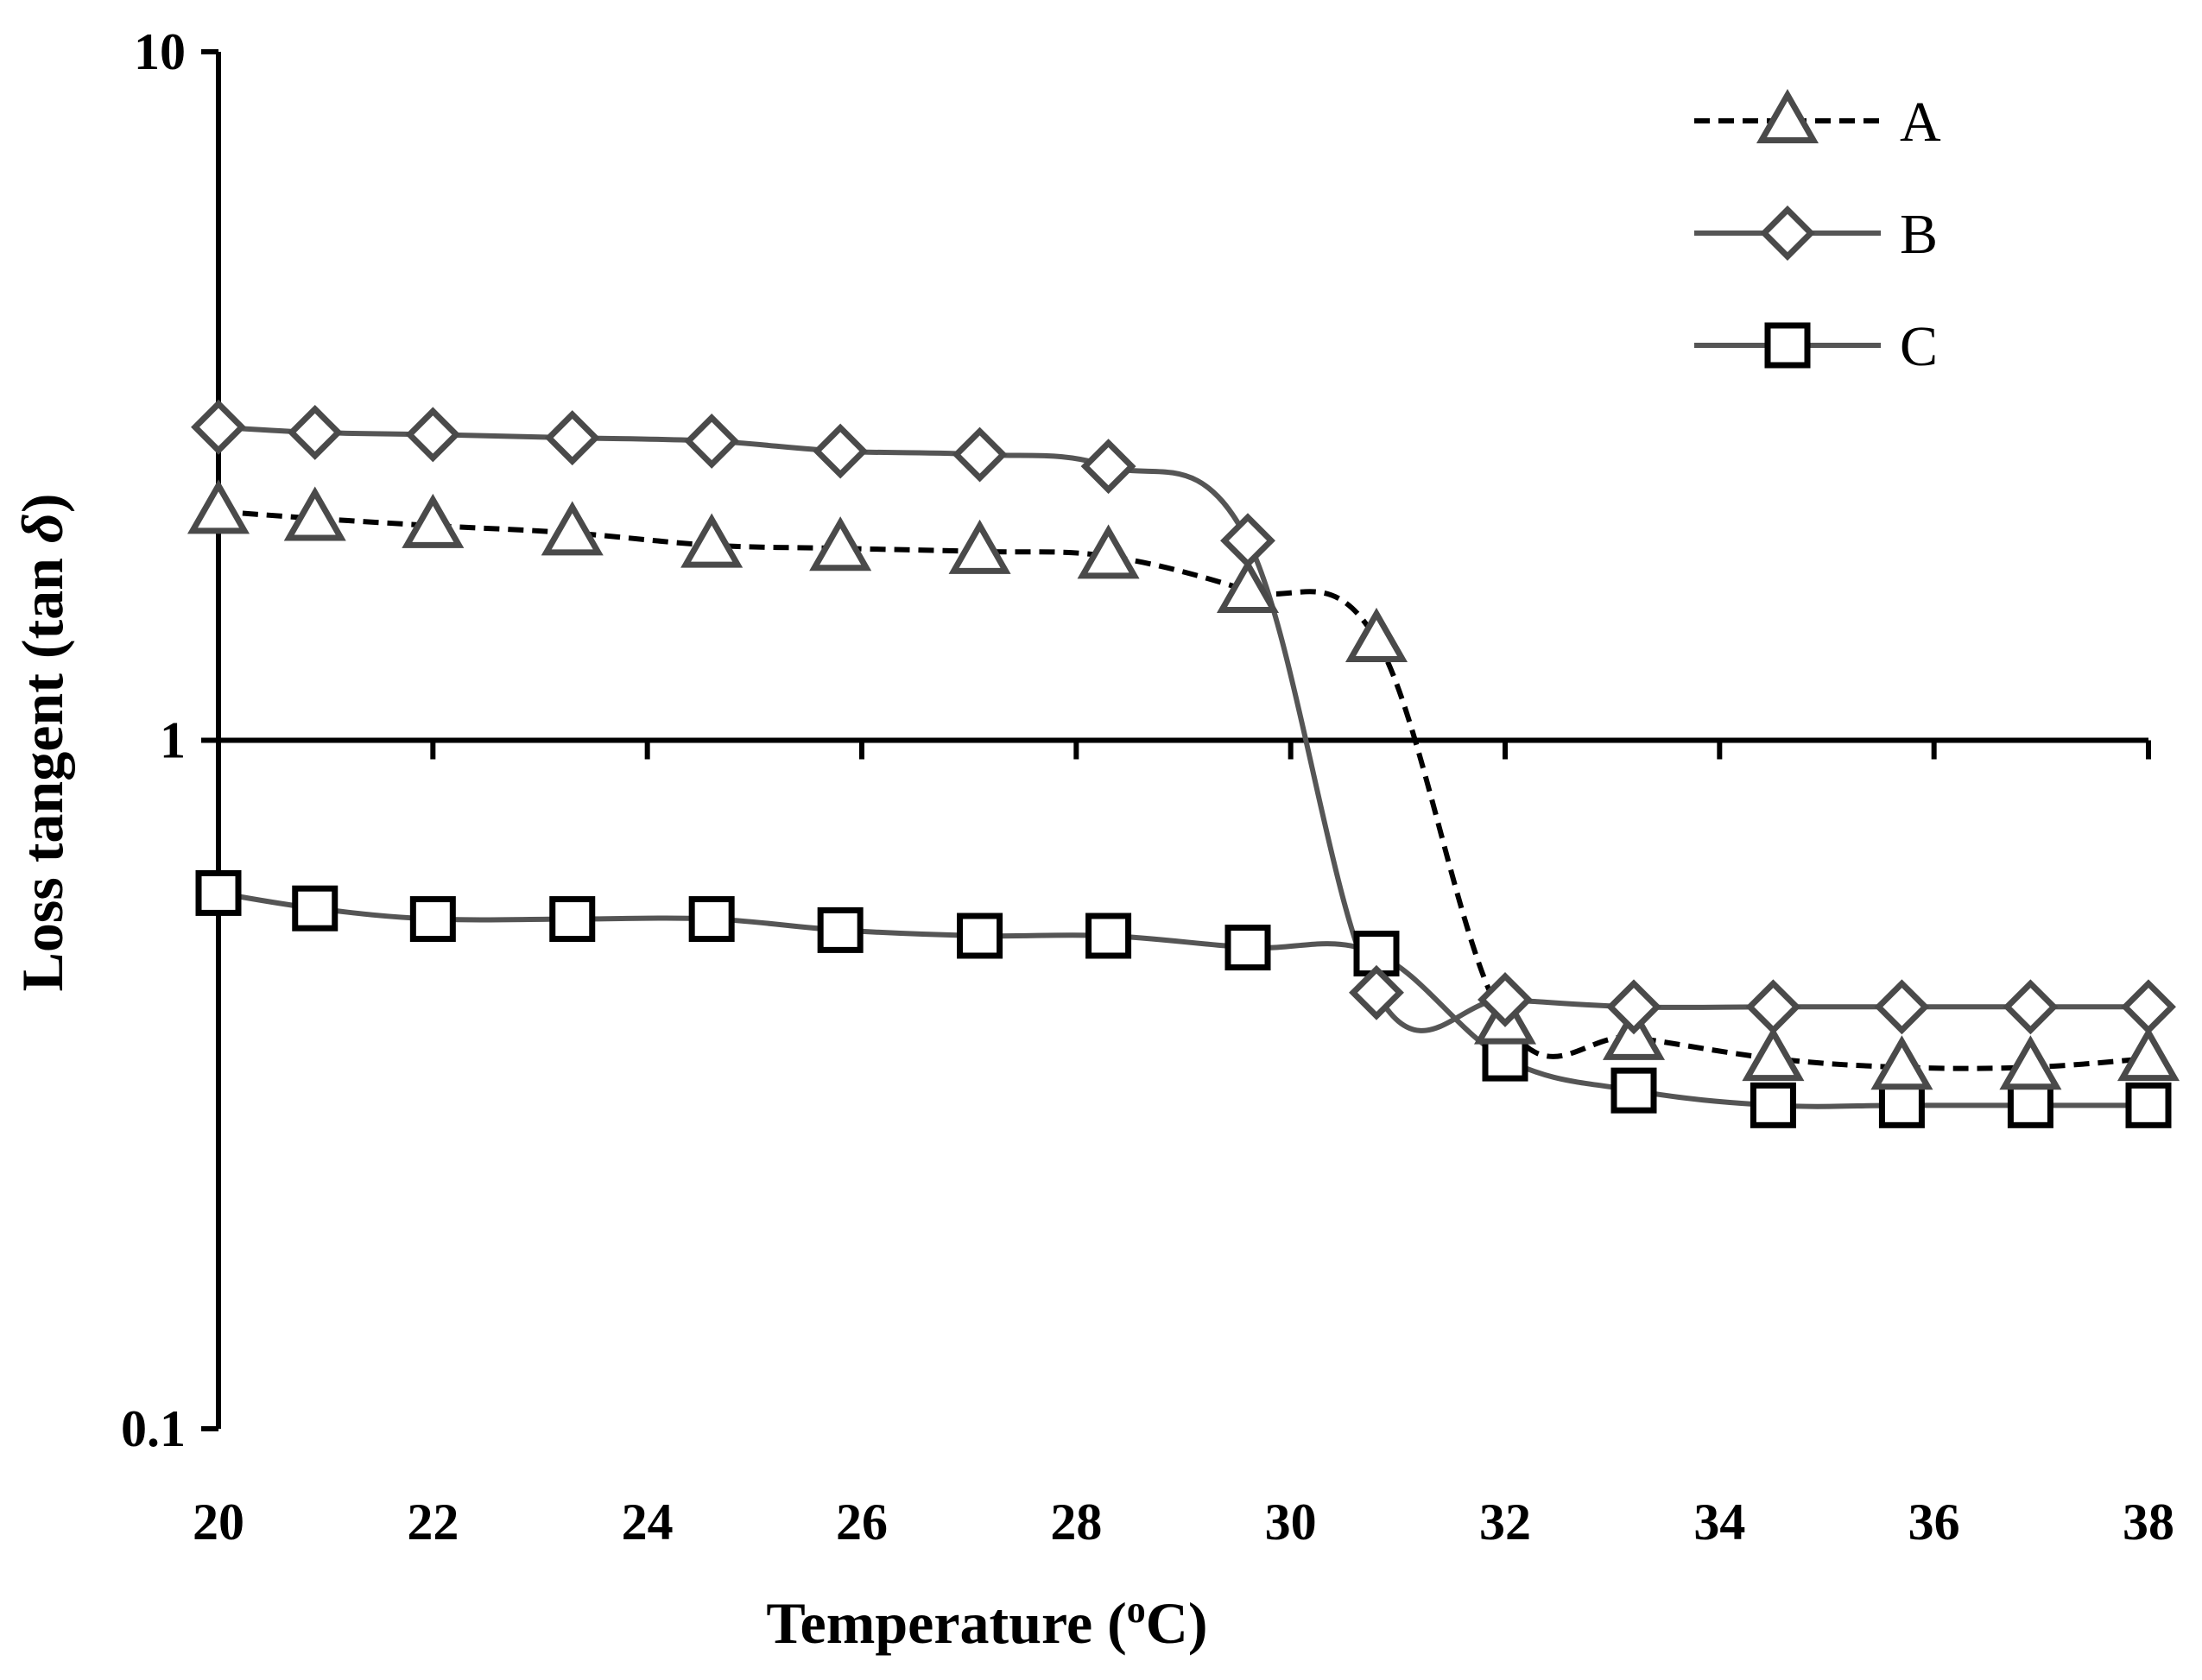  What do you see at coordinates (862, 1523) in the screenshot?
I see `x-tick-label: 26` at bounding box center [862, 1523].